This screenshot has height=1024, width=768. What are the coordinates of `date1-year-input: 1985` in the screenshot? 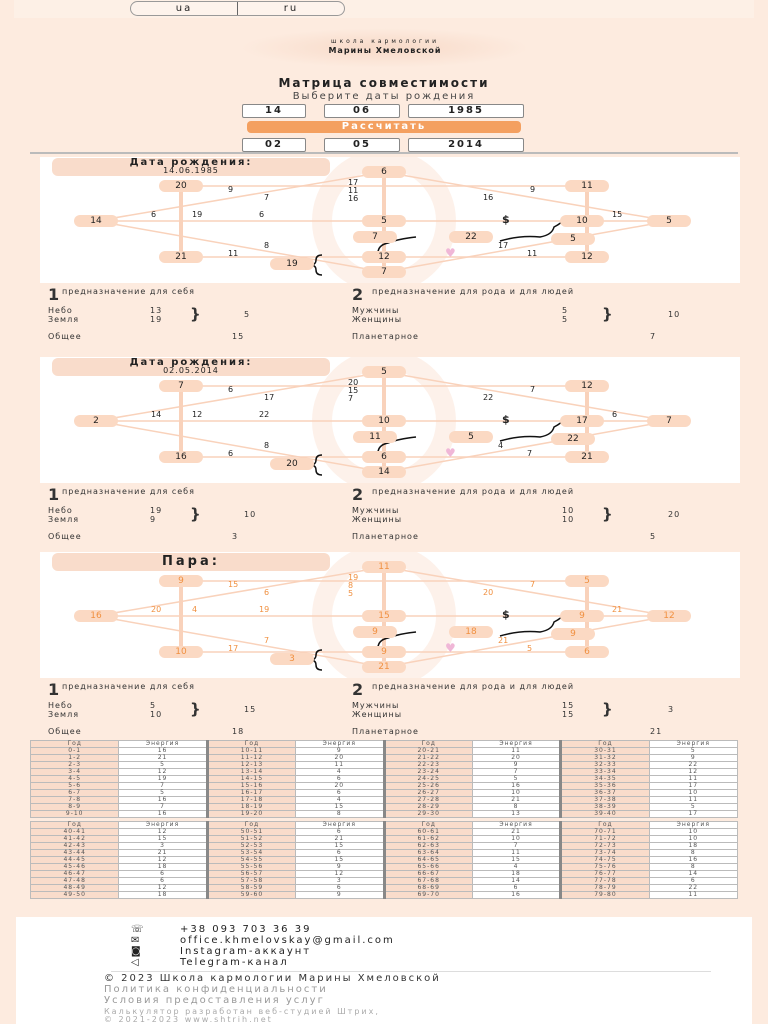 It's located at (466, 111).